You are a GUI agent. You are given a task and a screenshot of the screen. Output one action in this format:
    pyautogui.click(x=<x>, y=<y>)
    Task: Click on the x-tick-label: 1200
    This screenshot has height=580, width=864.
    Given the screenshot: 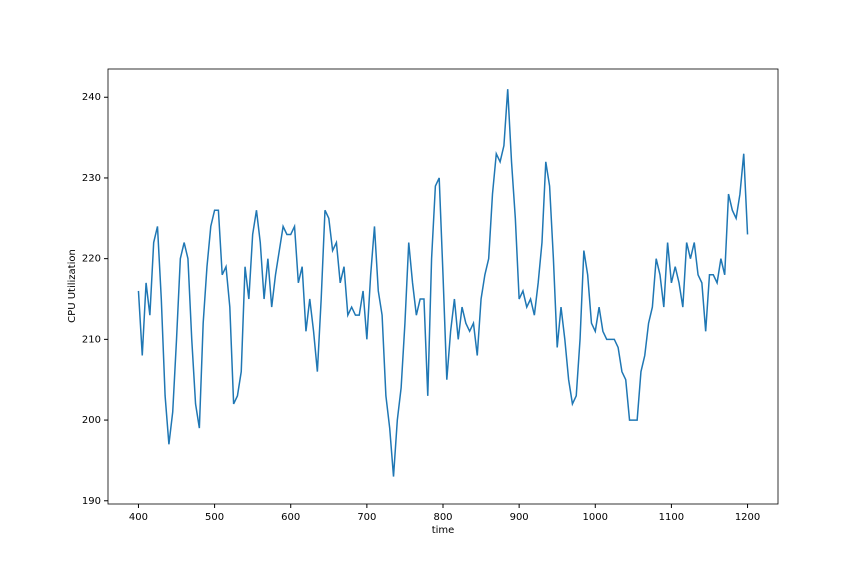 What is the action you would take?
    pyautogui.click(x=747, y=517)
    